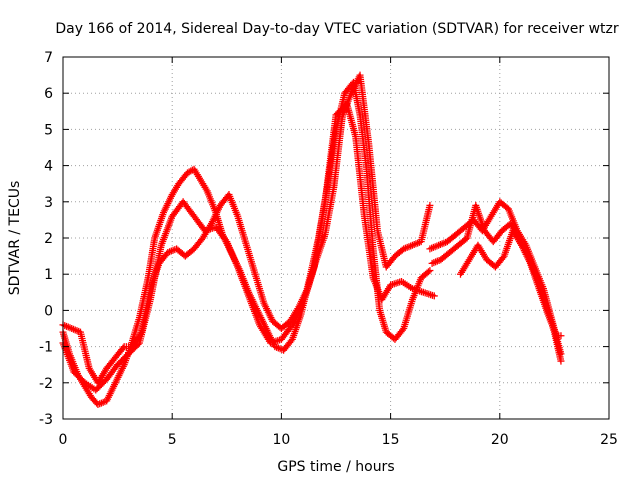  I want to click on x-tick-labels: 0 5 10 15 20 25, so click(338, 440).